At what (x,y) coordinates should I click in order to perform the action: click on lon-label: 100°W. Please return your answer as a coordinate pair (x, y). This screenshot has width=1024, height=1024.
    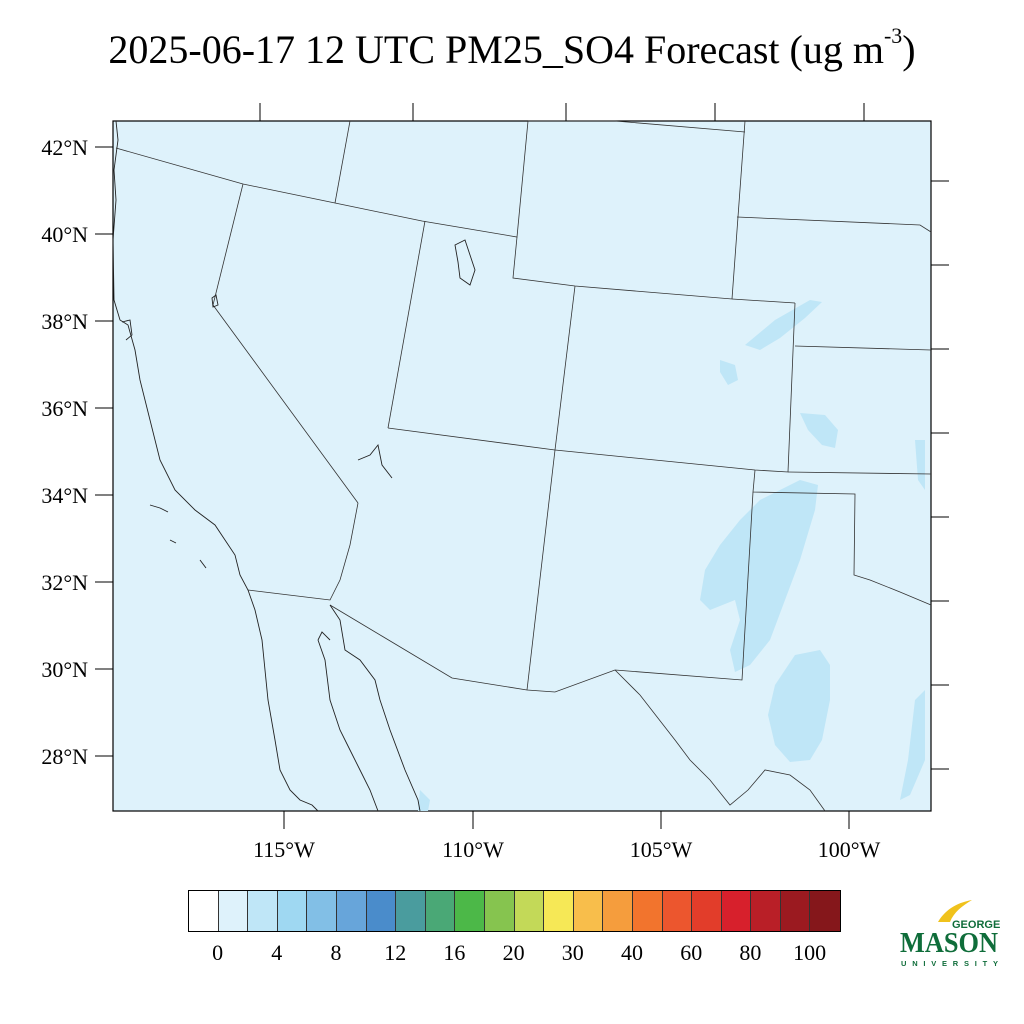
    Looking at the image, I should click on (849, 849).